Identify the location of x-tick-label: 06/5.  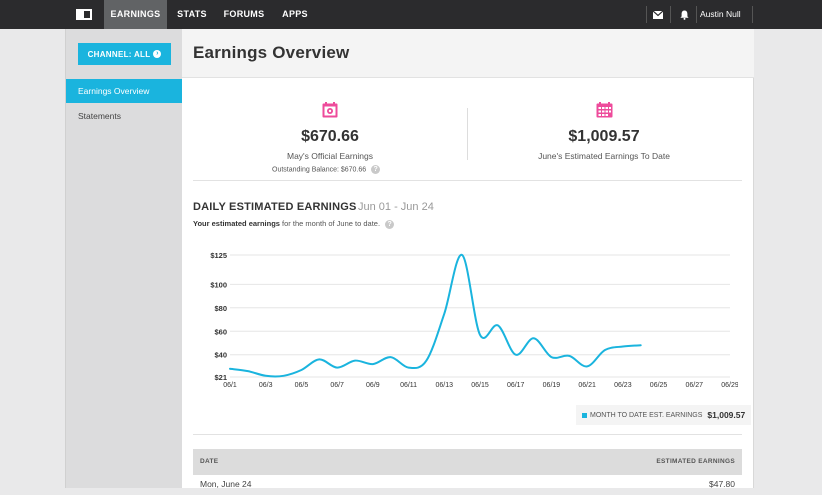
(302, 385).